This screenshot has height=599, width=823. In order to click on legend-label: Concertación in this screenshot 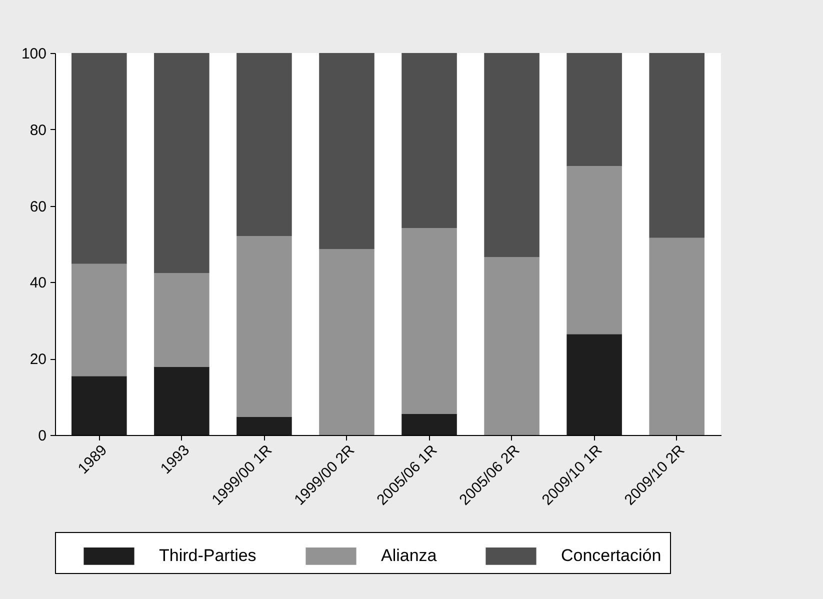, I will do `click(611, 556)`.